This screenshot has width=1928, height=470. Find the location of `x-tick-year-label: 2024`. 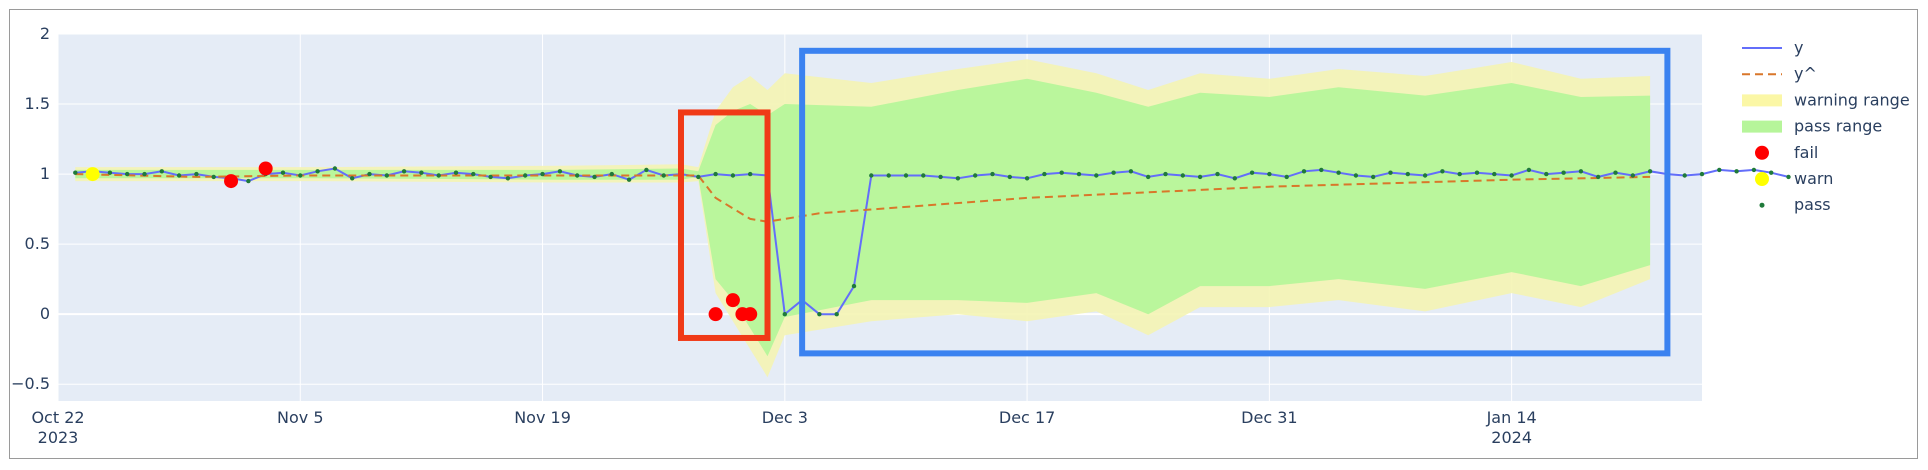

x-tick-year-label: 2024 is located at coordinates (1511, 437).